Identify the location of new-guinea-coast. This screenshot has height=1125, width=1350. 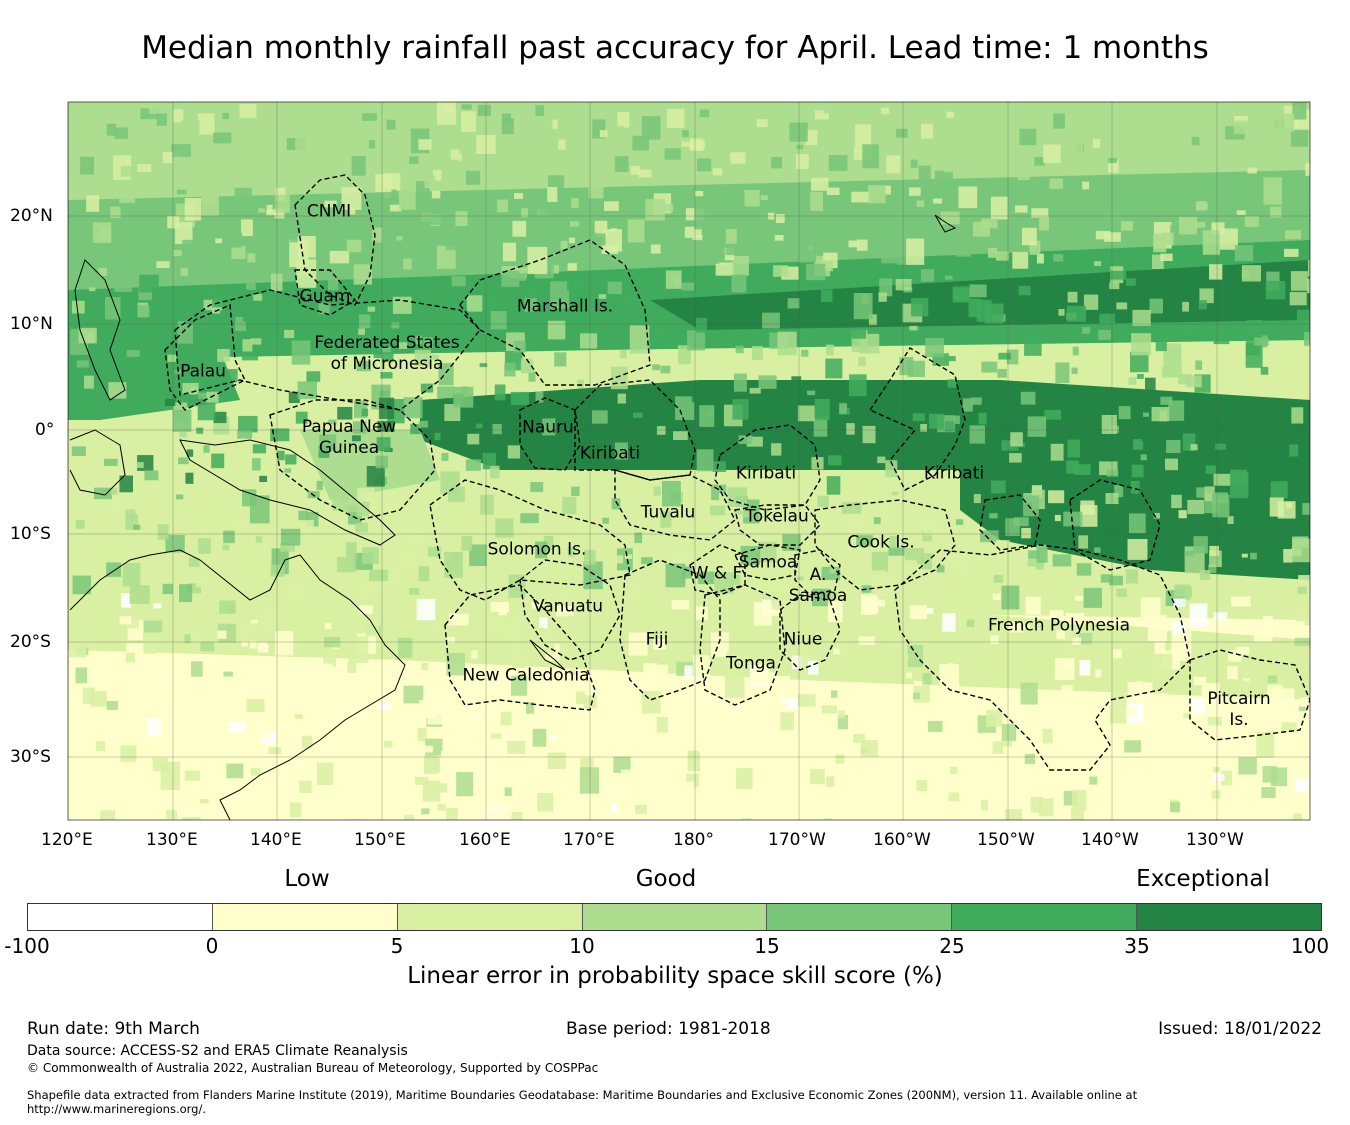
(287, 492).